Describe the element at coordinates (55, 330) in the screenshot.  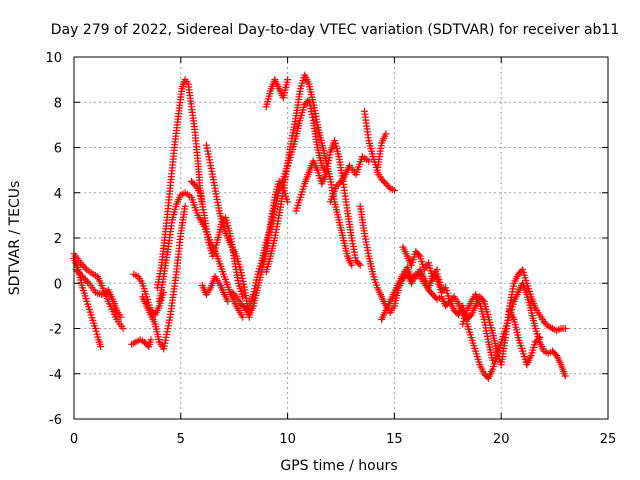
I see `y-tick-label: -2` at that location.